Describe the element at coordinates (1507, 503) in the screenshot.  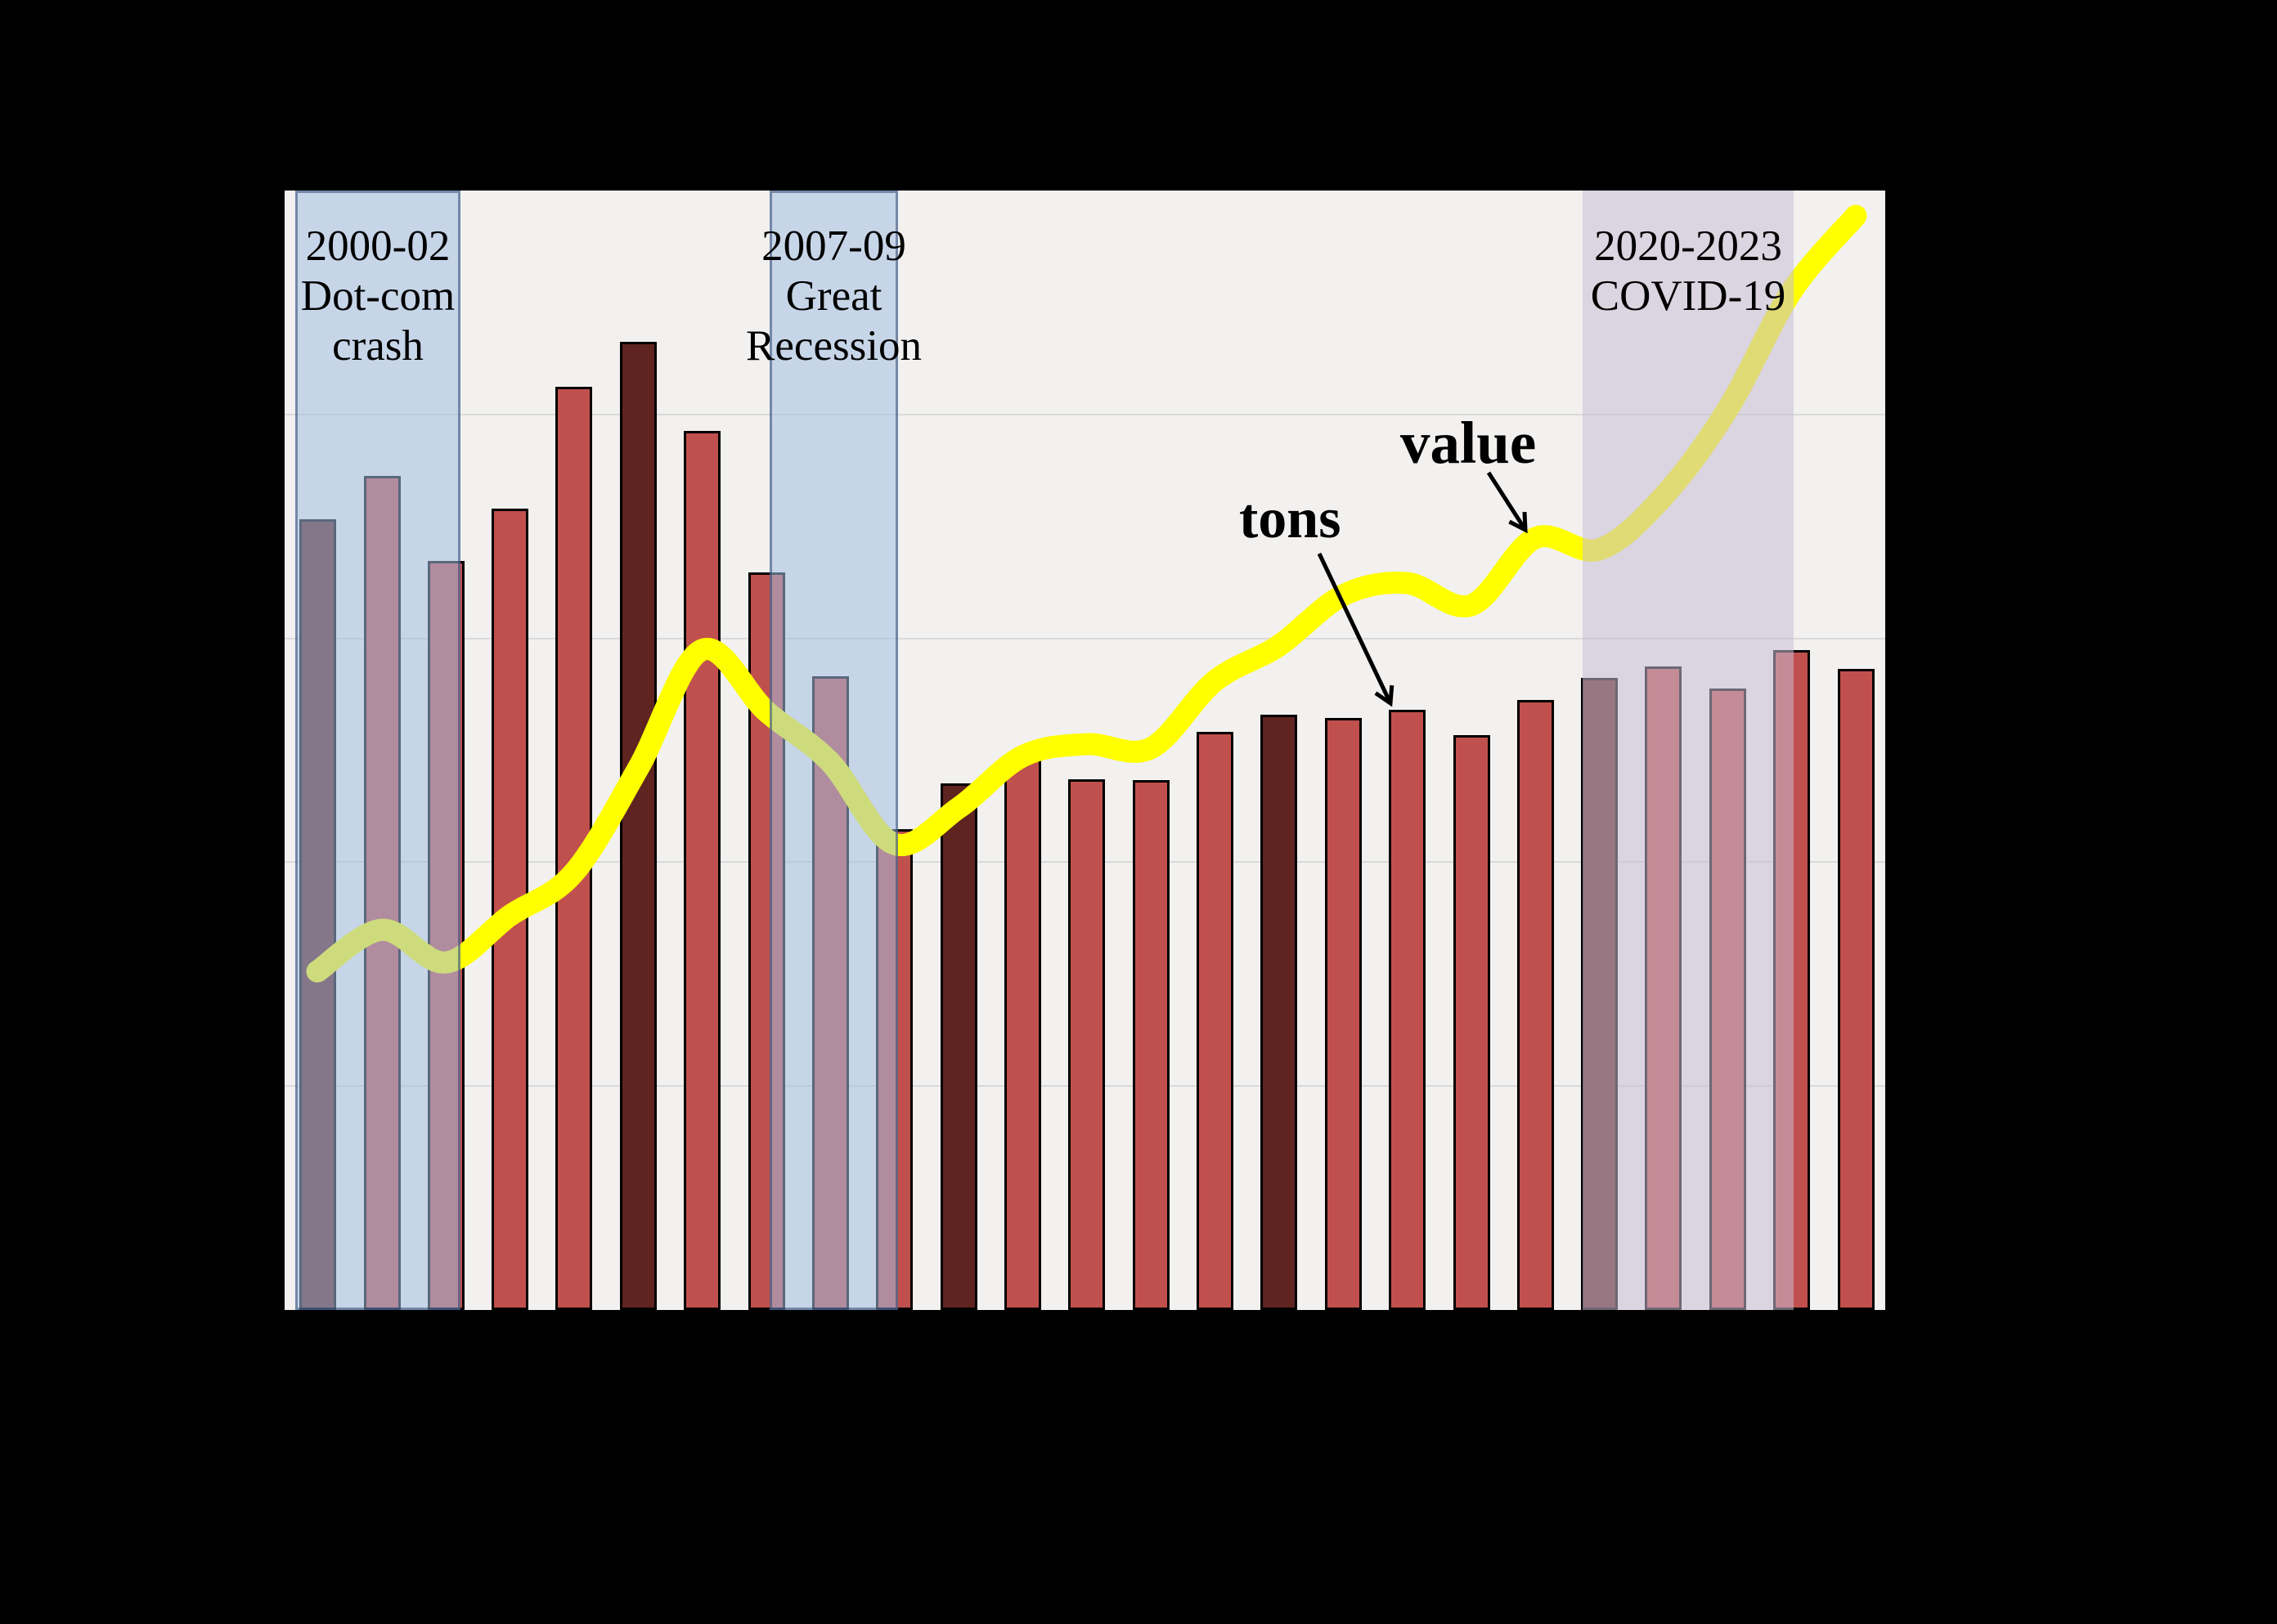
I see `value-arrow` at that location.